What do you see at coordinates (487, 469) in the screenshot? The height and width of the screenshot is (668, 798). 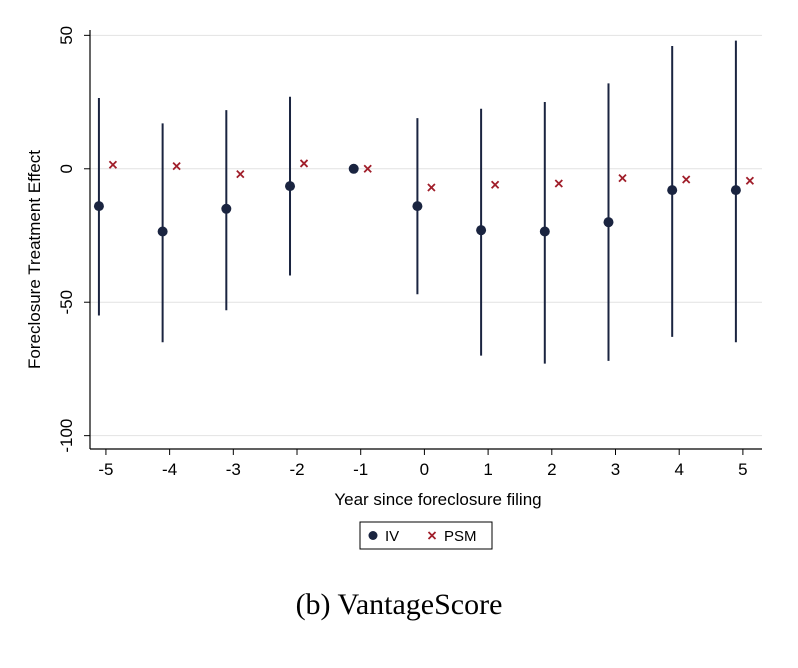 I see `x-tick-label: 1` at bounding box center [487, 469].